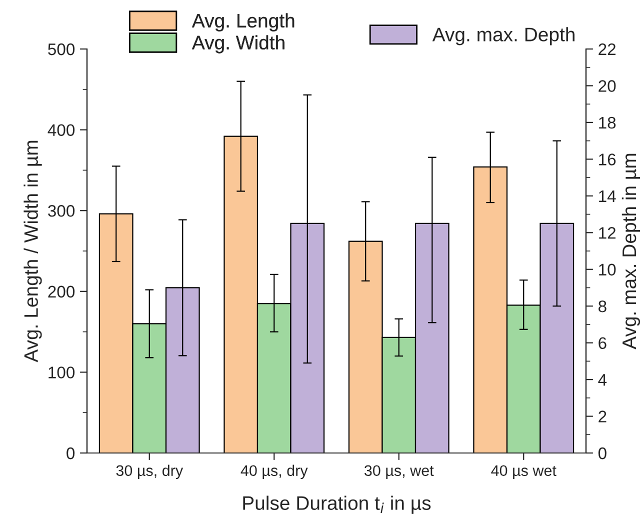 This screenshot has width=643, height=517. I want to click on legend-label: Avg. Length, so click(243, 22).